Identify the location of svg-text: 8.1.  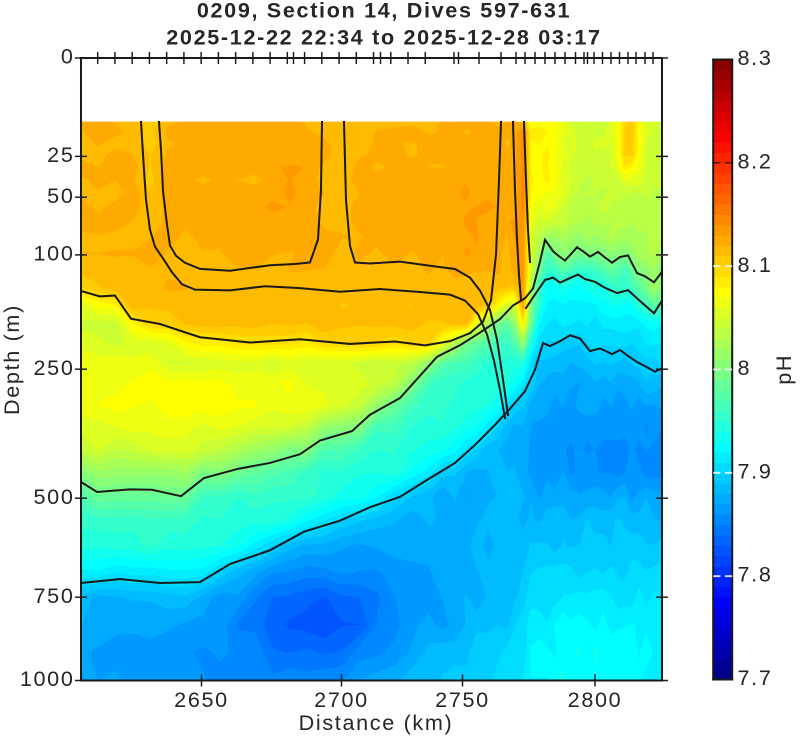
(755, 264).